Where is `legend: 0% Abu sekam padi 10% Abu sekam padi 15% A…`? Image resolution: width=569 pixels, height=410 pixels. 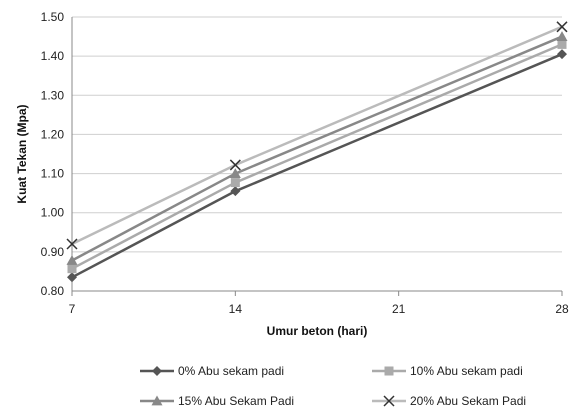 legend: 0% Abu sekam padi 10% Abu sekam padi 15% A… is located at coordinates (333, 386).